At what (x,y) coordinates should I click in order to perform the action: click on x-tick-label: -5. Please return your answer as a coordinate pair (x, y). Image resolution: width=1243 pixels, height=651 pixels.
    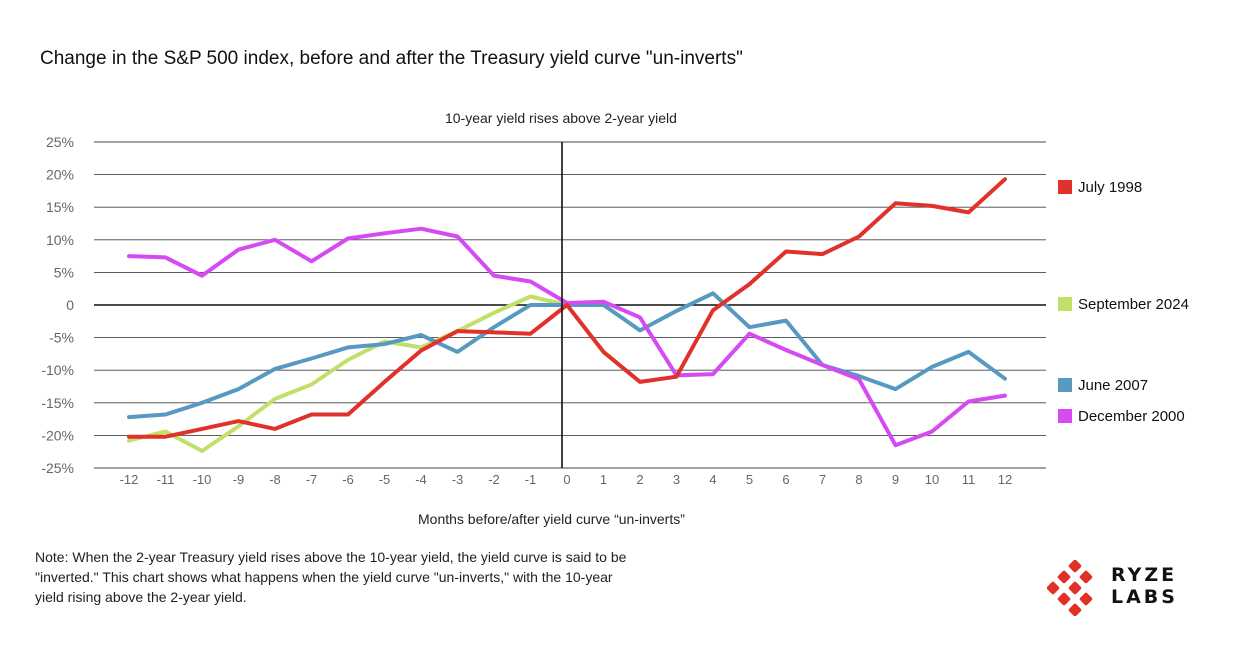
    Looking at the image, I should click on (385, 479).